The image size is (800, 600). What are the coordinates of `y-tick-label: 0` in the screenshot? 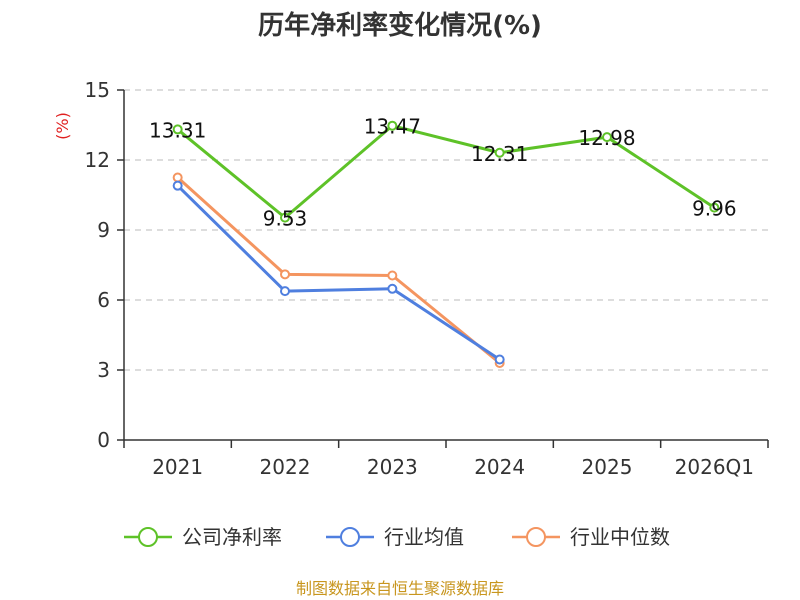 It's located at (103, 440).